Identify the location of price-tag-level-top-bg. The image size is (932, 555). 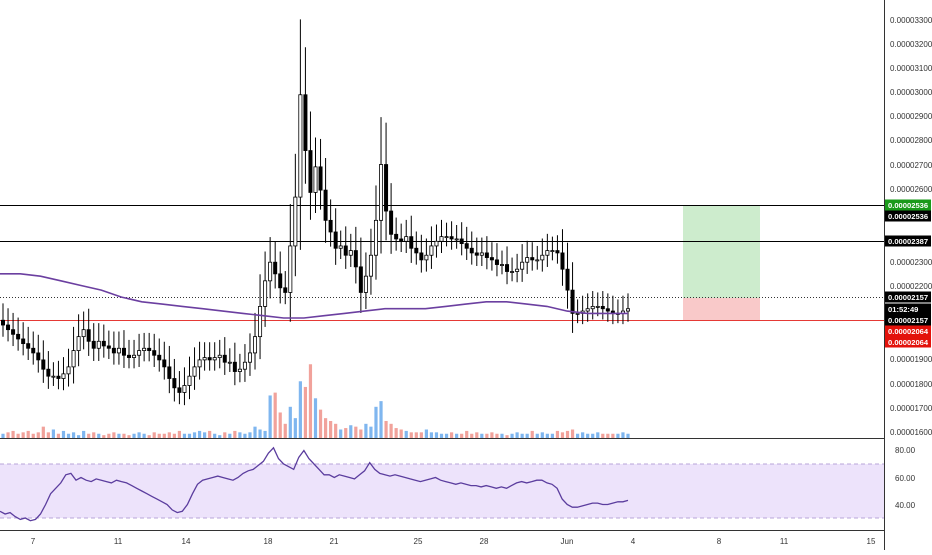
(908, 216).